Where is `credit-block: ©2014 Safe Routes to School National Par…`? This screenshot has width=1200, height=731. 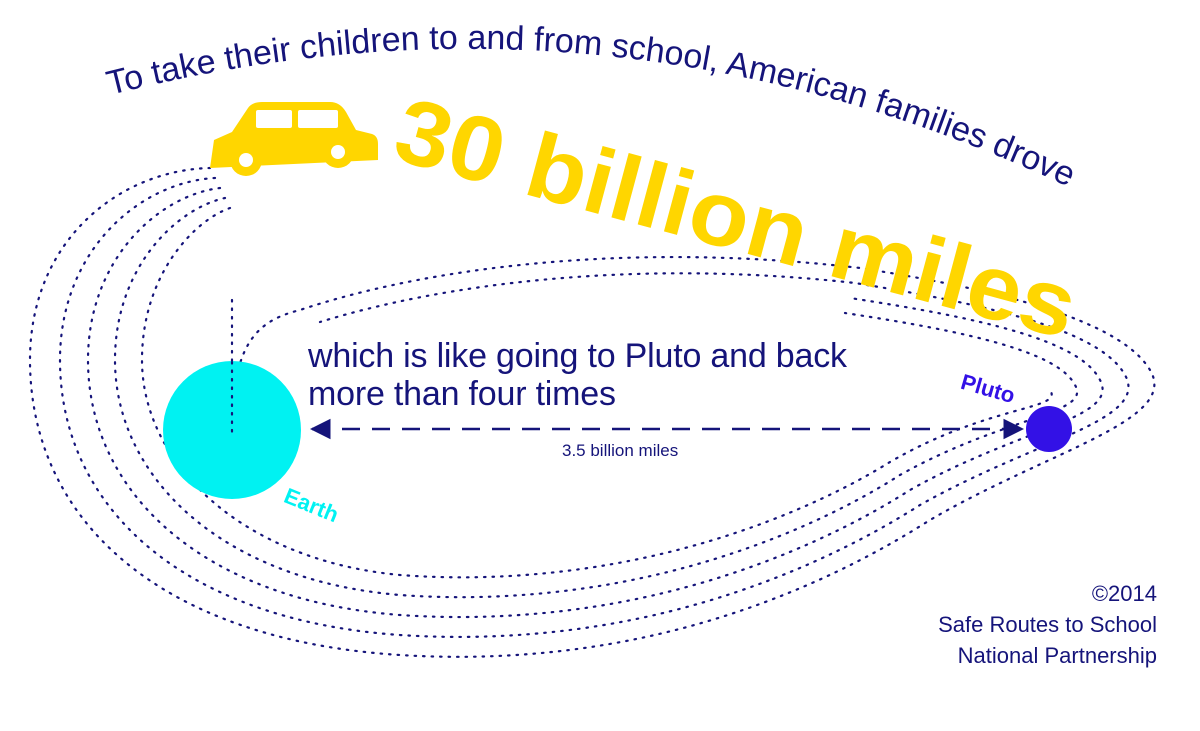 credit-block: ©2014 Safe Routes to School National Par… is located at coordinates (1047, 624).